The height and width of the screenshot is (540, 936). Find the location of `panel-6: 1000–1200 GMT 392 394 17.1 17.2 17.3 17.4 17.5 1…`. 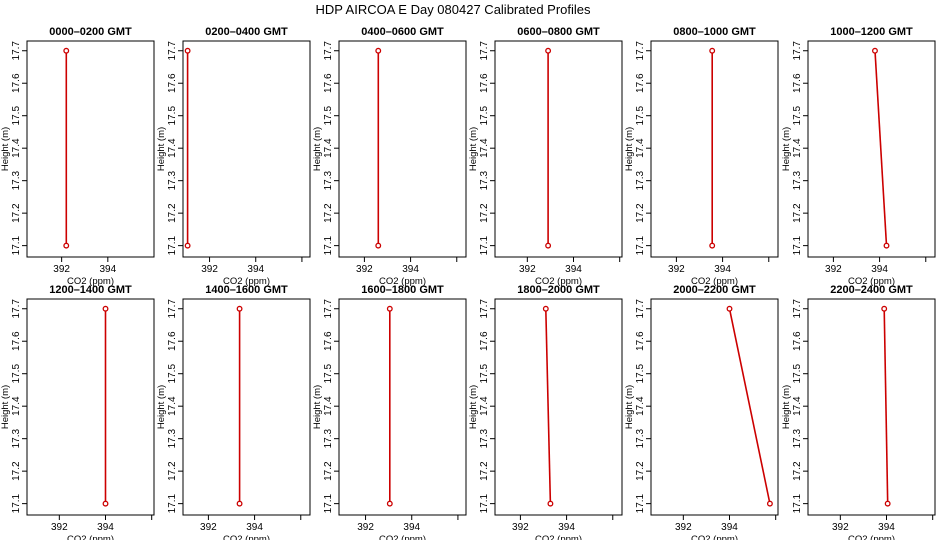

panel-6: 1000–1200 GMT 392 394 17.1 17.2 17.3 17.4 17.5 1… is located at coordinates (858, 156).